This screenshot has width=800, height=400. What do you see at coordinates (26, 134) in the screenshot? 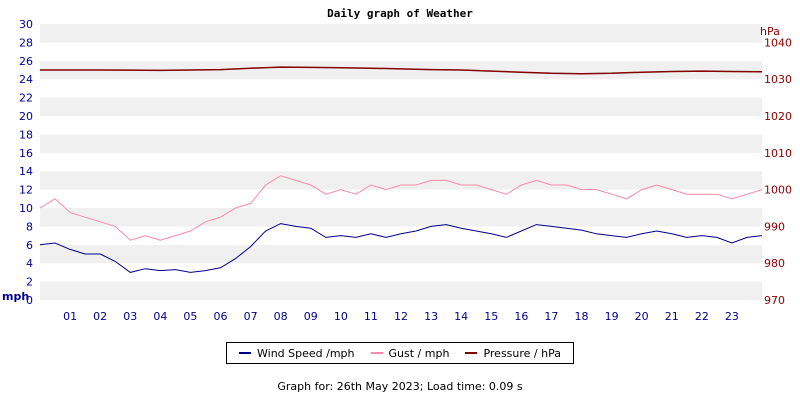
I see `left-tick-label: 18` at bounding box center [26, 134].